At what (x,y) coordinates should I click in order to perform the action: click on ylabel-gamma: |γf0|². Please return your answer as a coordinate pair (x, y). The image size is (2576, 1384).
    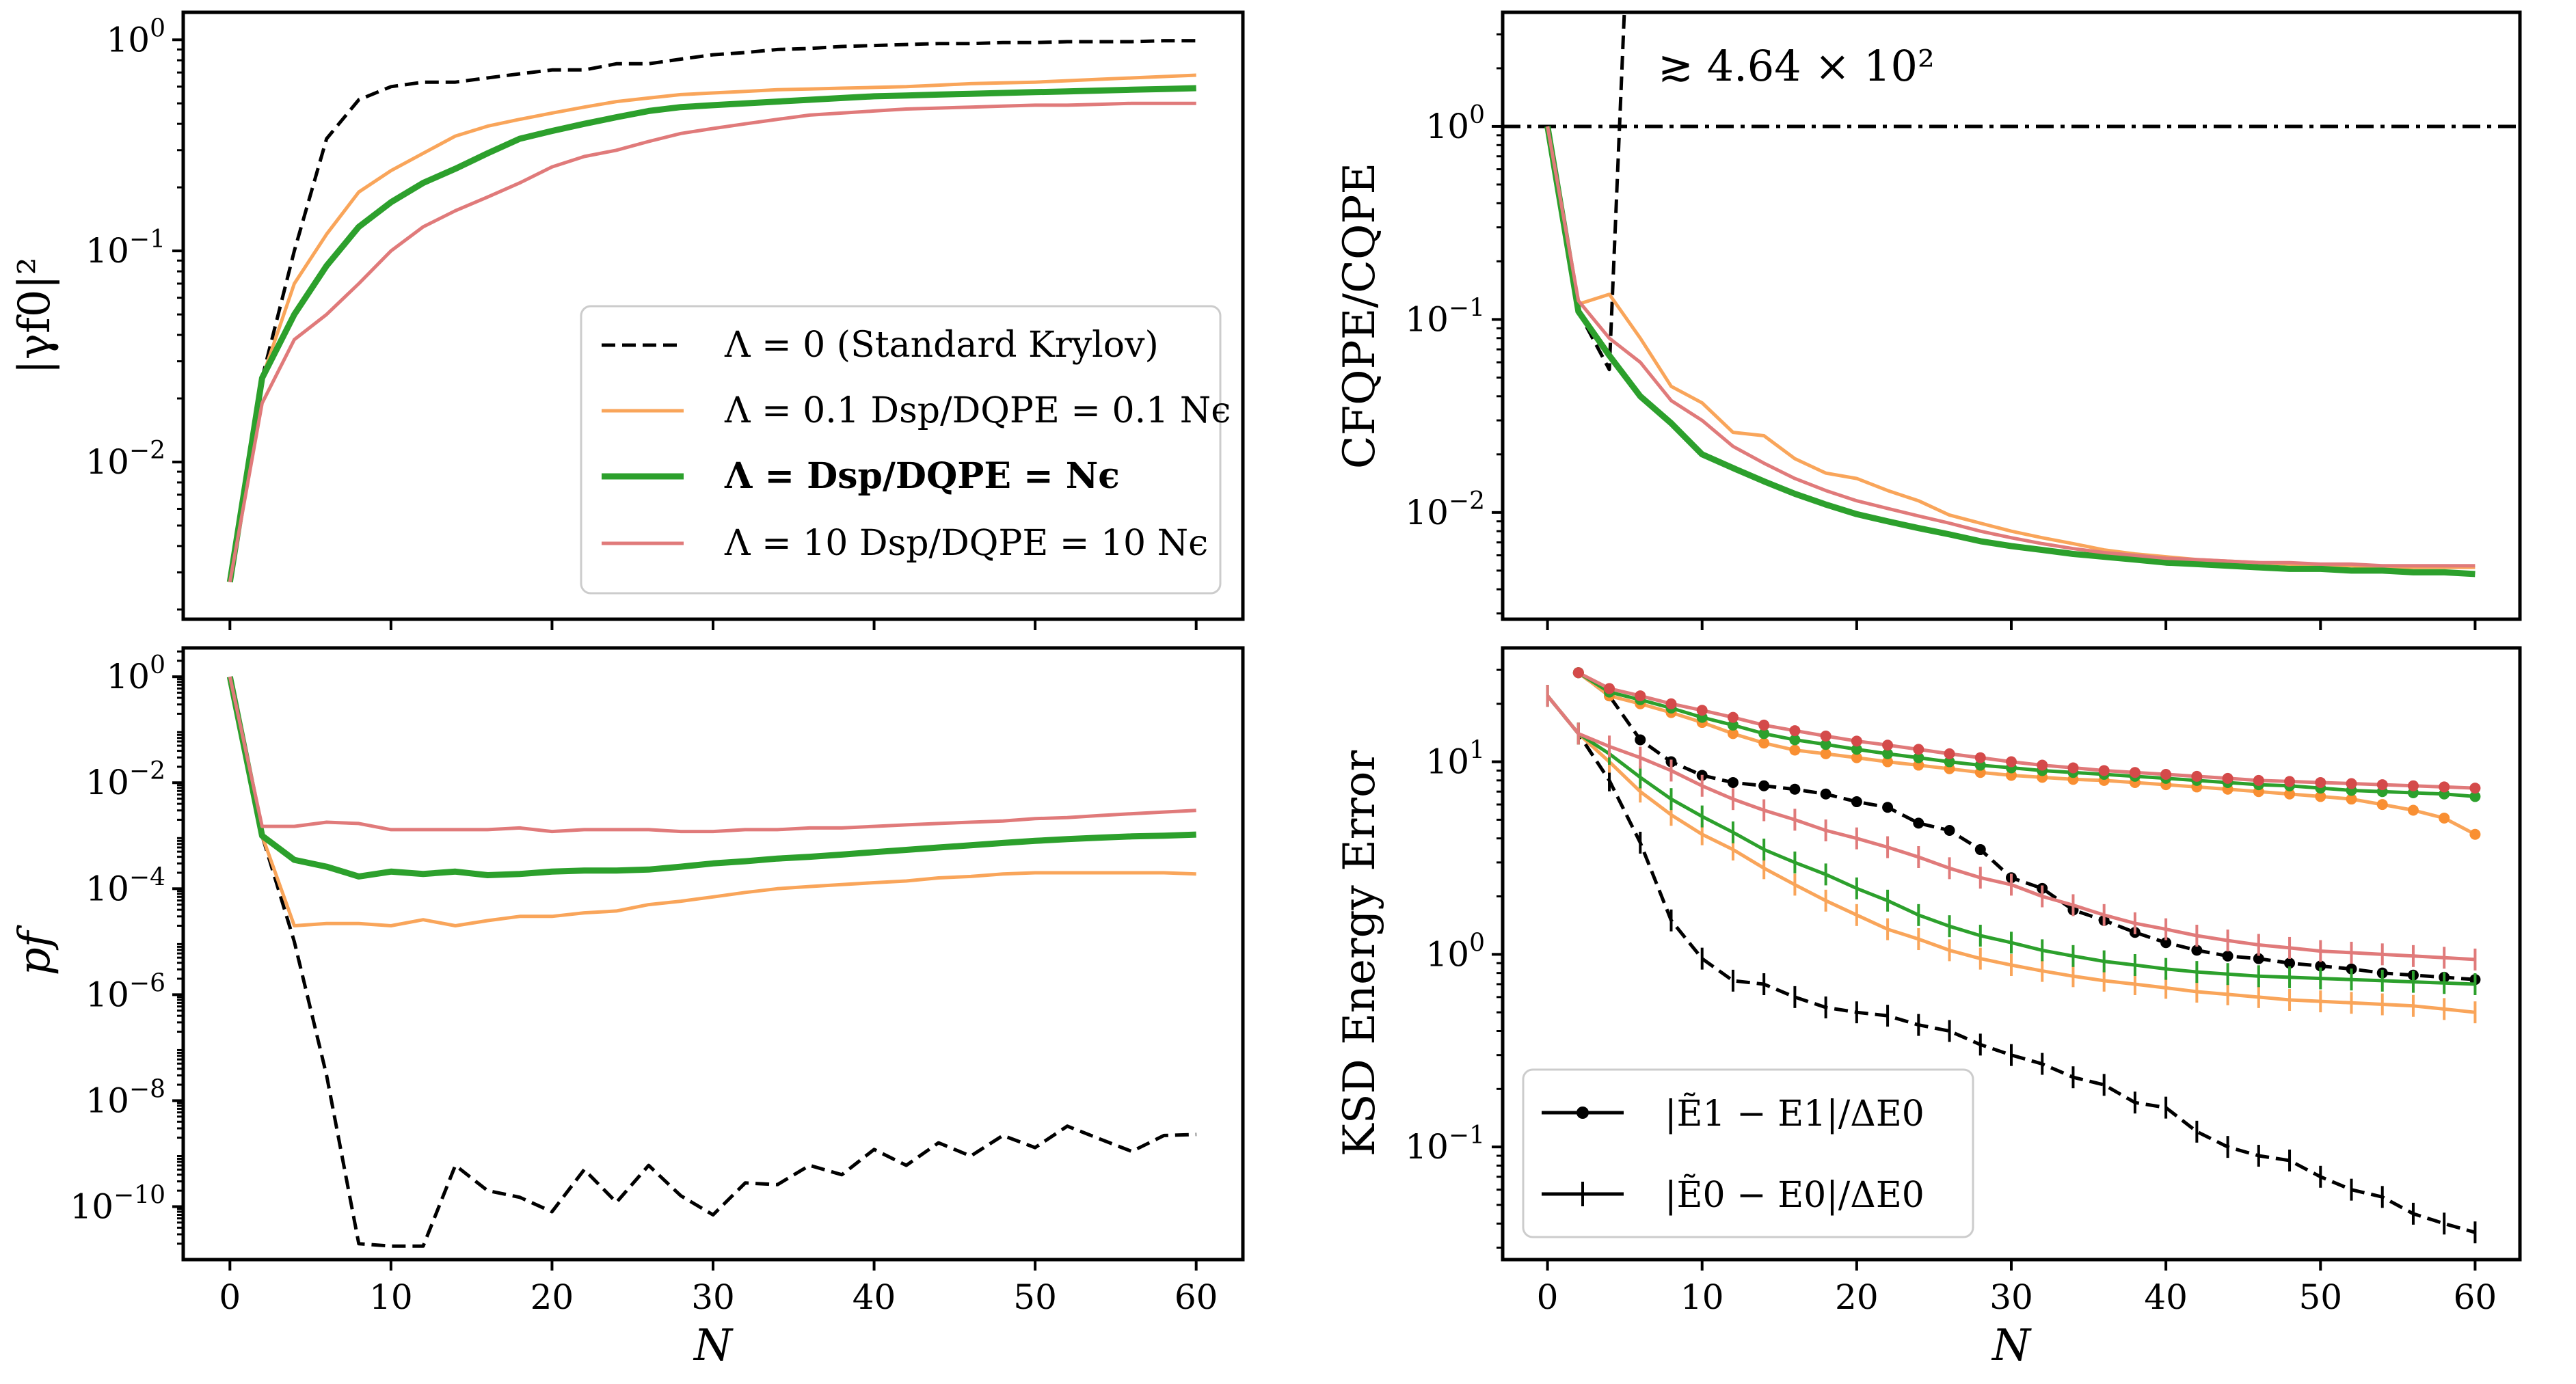
    Looking at the image, I should click on (35, 315).